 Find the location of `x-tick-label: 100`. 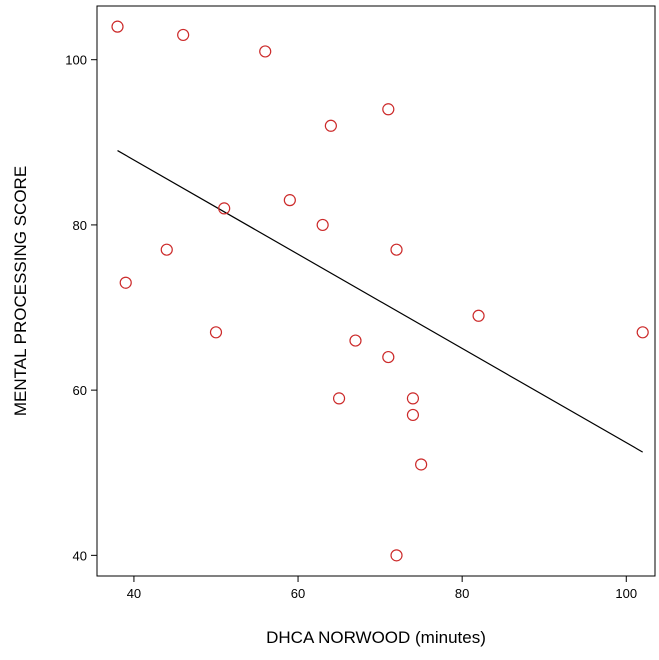

x-tick-label: 100 is located at coordinates (626, 593).